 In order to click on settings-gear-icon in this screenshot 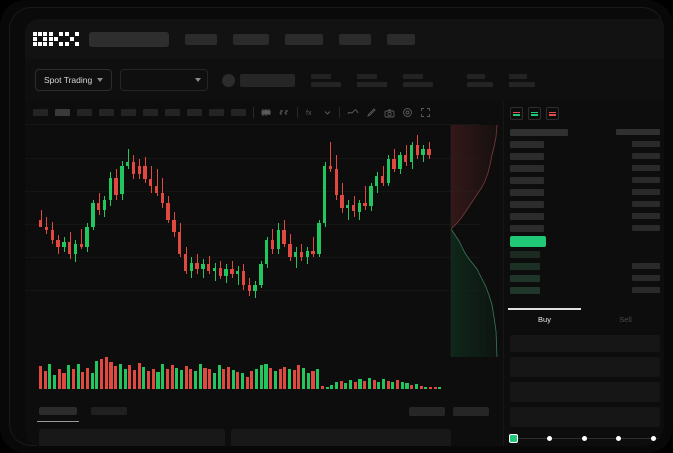, I will do `click(407, 112)`.